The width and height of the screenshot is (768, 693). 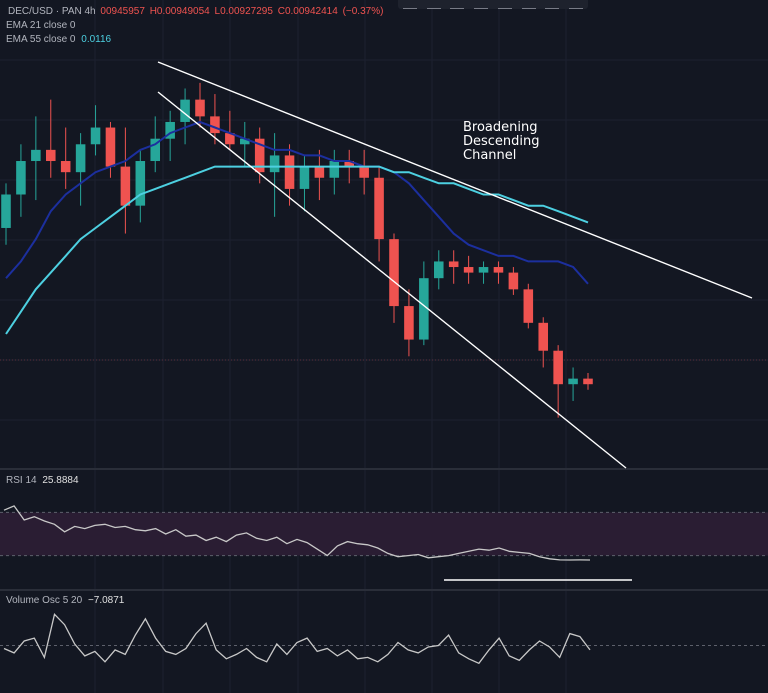 I want to click on annotation-line: Descending, so click(x=501, y=141).